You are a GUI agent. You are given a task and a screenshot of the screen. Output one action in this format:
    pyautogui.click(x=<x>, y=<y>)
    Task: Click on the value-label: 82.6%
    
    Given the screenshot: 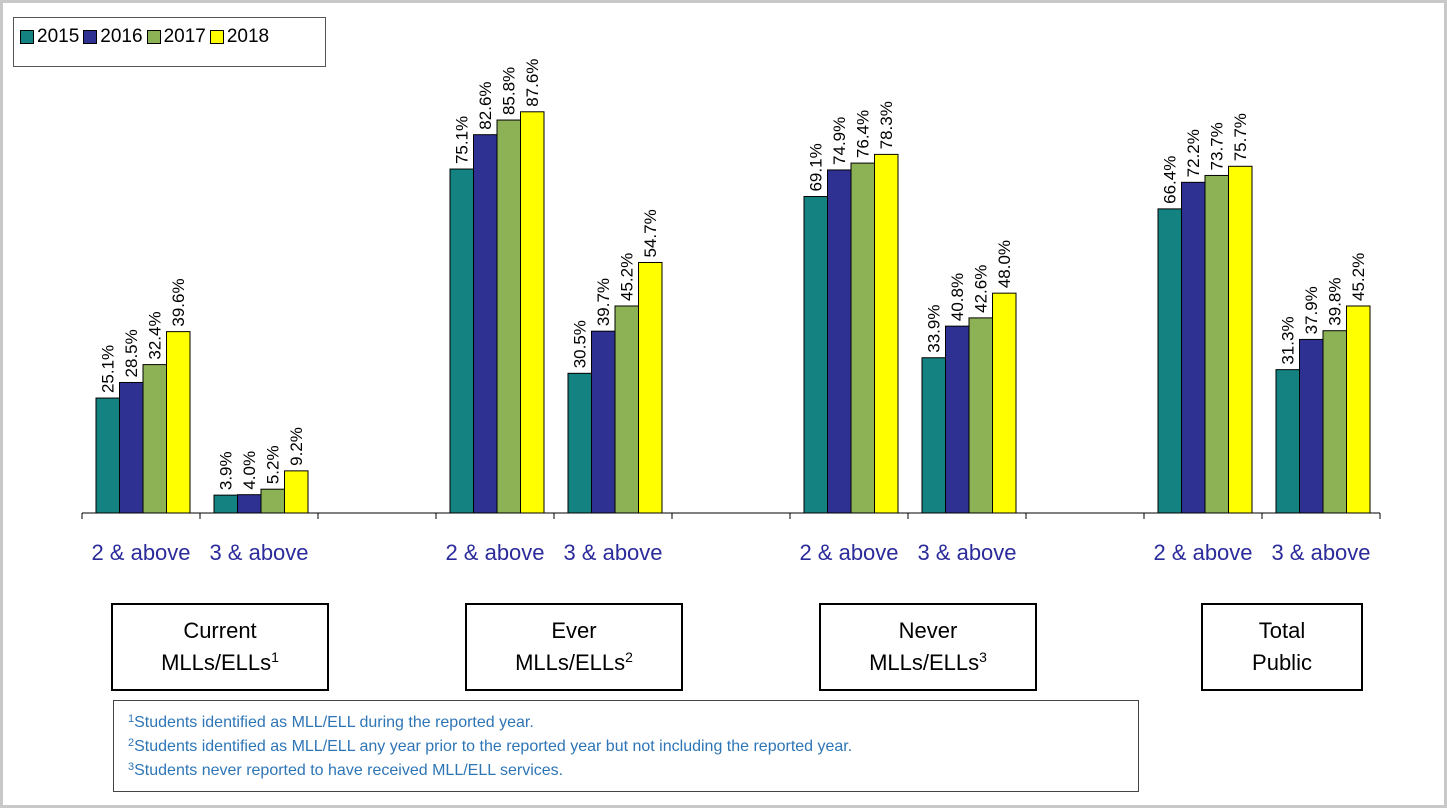 What is the action you would take?
    pyautogui.click(x=485, y=105)
    